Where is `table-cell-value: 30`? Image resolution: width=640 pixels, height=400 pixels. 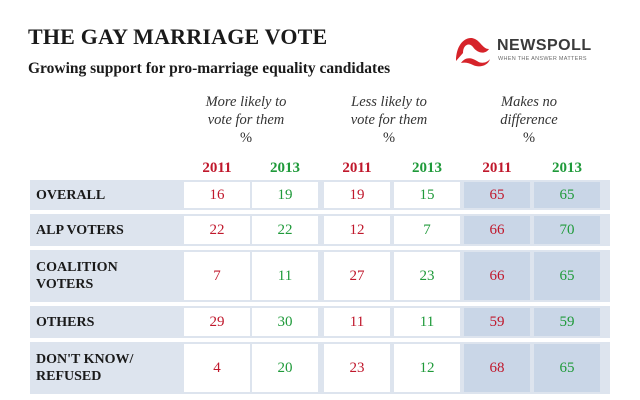 table-cell-value: 30 is located at coordinates (285, 321).